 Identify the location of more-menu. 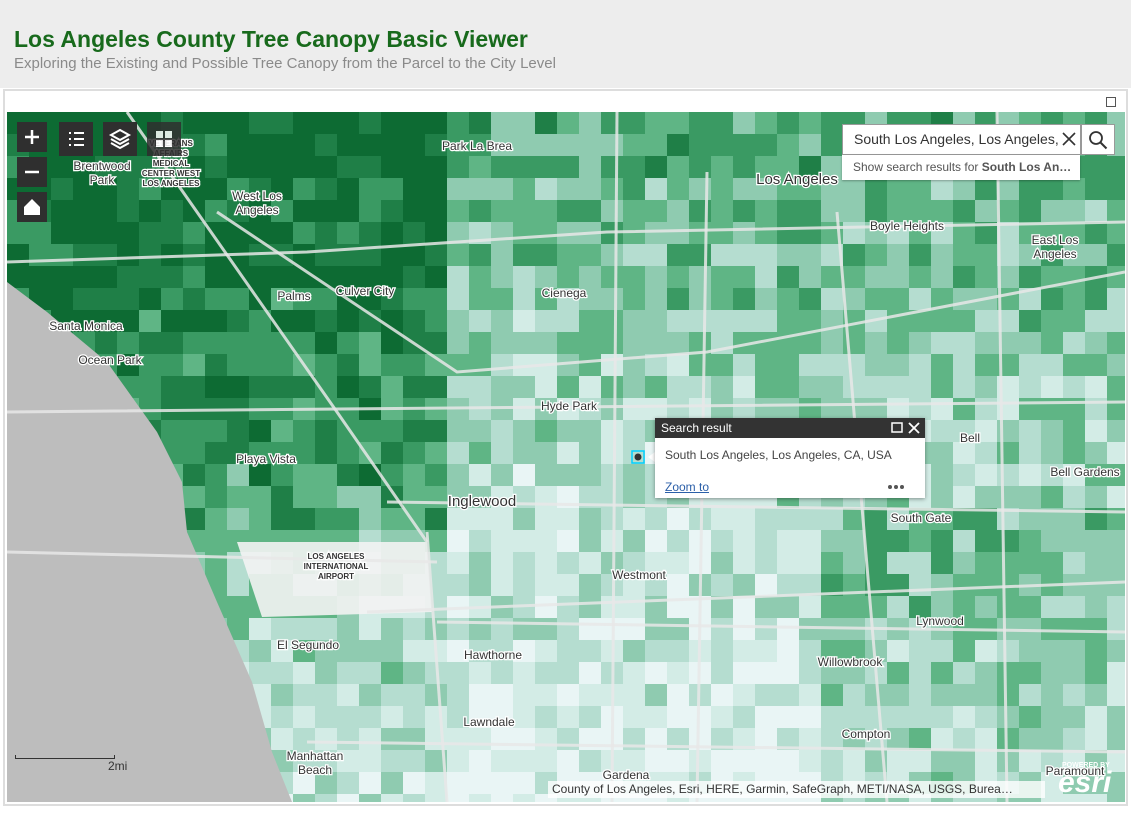
(897, 487).